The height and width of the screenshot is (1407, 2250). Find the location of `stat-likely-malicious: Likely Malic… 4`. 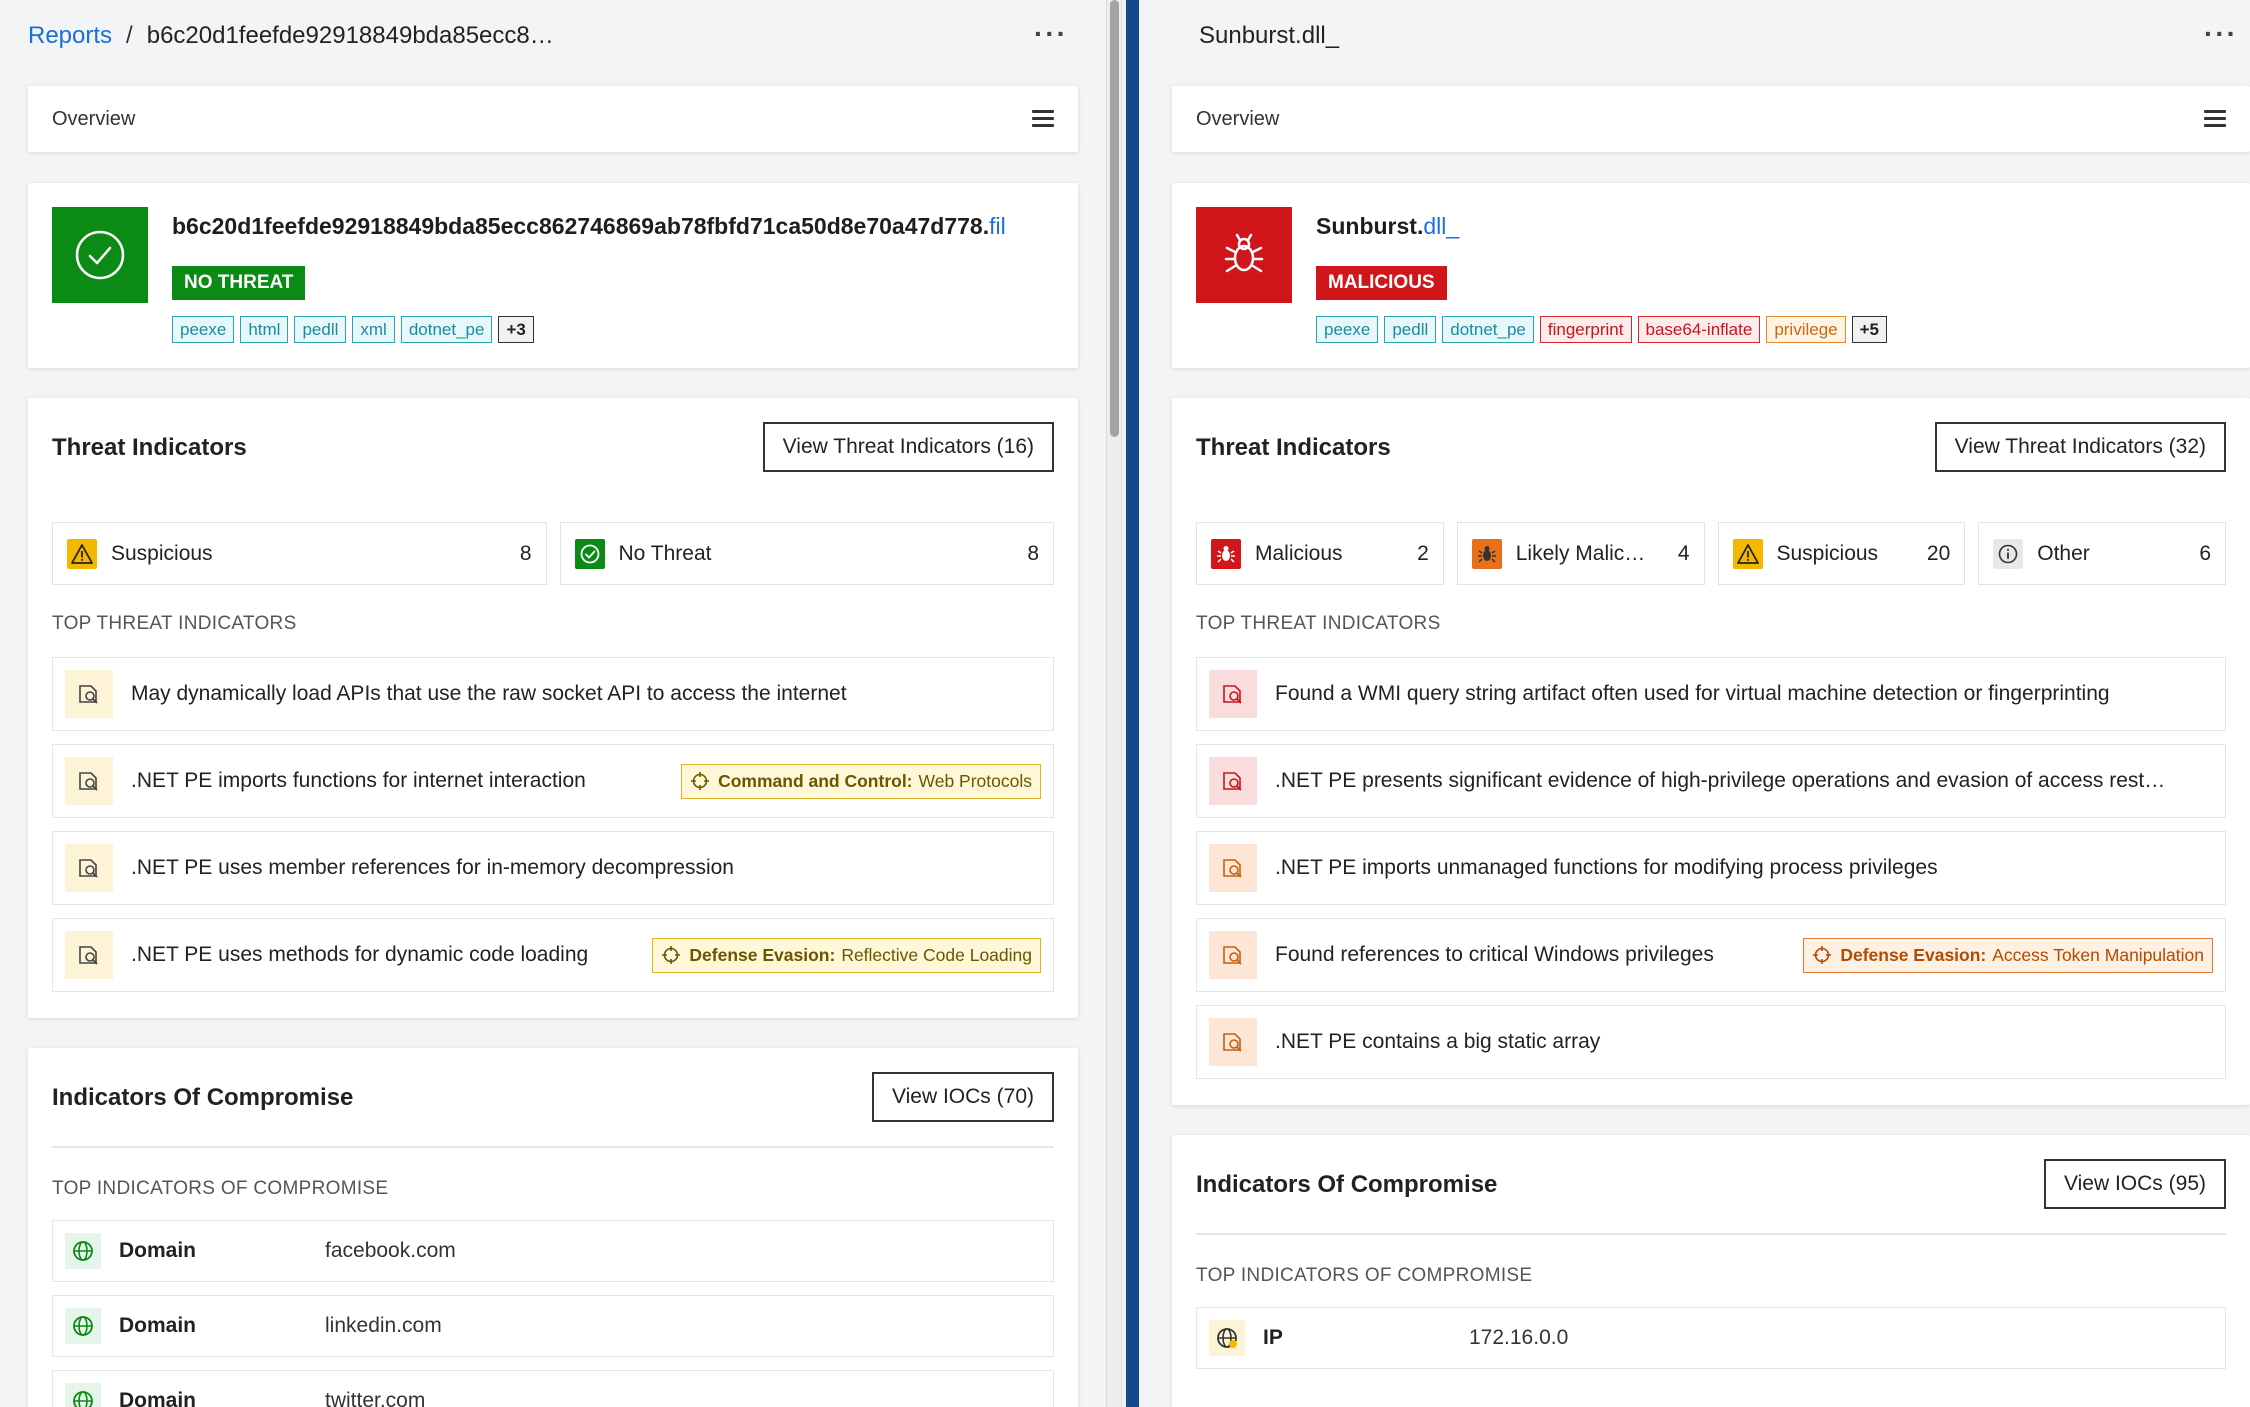

stat-likely-malicious: Likely Malic… 4 is located at coordinates (1580, 553).